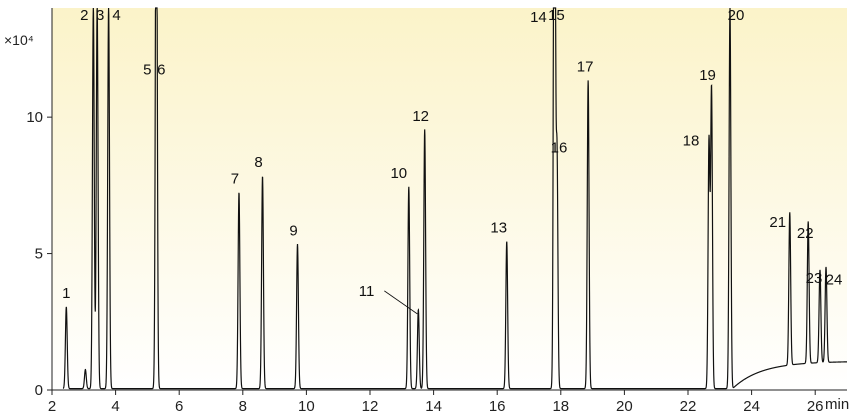 The width and height of the screenshot is (849, 416). Describe the element at coordinates (66, 293) in the screenshot. I see `peak-label: 1` at that location.